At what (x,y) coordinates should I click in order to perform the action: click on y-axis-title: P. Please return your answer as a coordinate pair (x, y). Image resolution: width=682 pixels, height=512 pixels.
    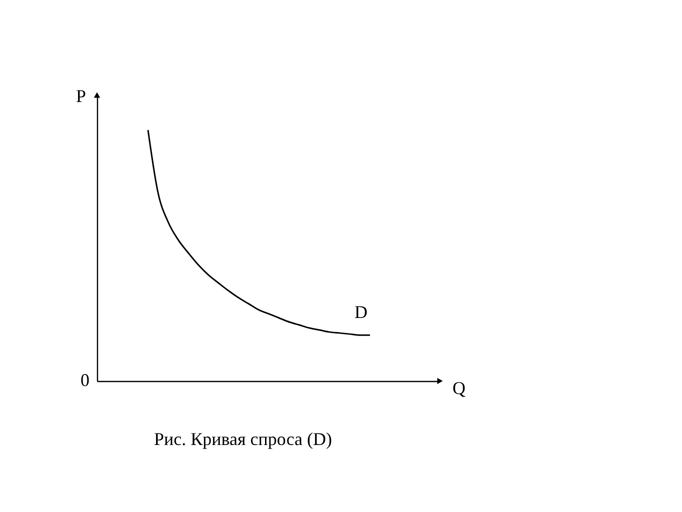
    Looking at the image, I should click on (81, 96).